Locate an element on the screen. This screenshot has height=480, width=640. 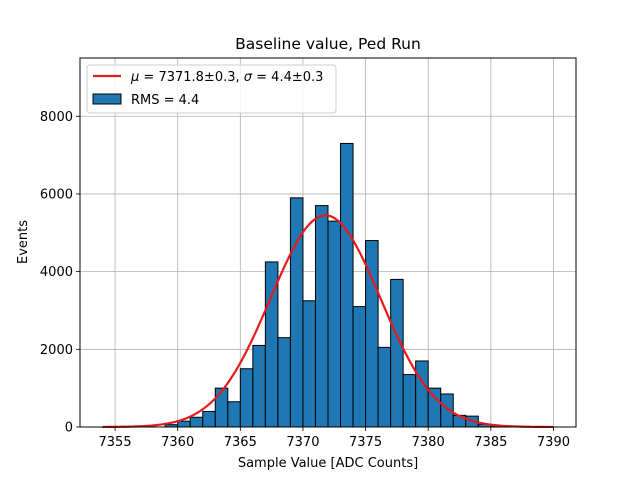
legend: μ = 7371.8±0.3, σ = 4.4±0.3 RMS = 4.4 is located at coordinates (211, 89).